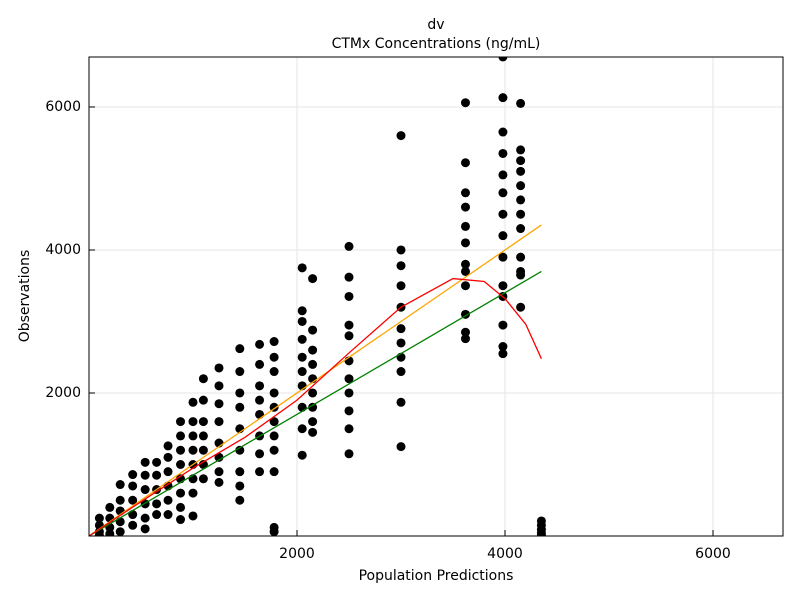 This screenshot has width=800, height=600. I want to click on chart-title: dv, so click(435, 25).